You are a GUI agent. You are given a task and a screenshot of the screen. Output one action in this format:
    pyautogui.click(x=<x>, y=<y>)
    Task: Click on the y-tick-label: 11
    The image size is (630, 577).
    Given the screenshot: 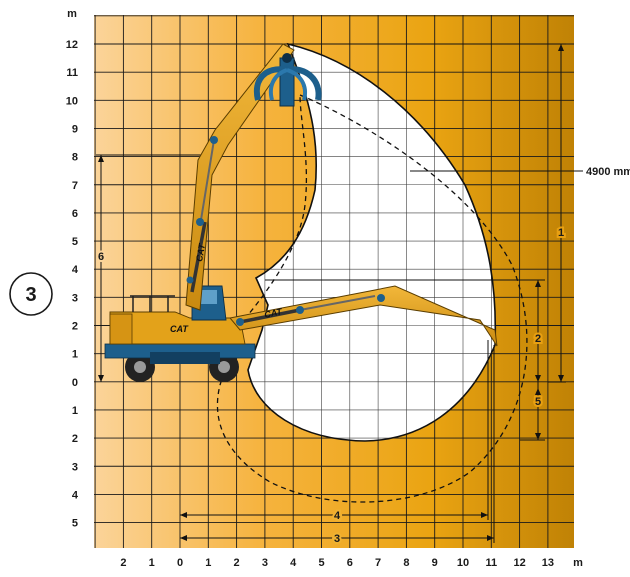 What is the action you would take?
    pyautogui.click(x=72, y=73)
    